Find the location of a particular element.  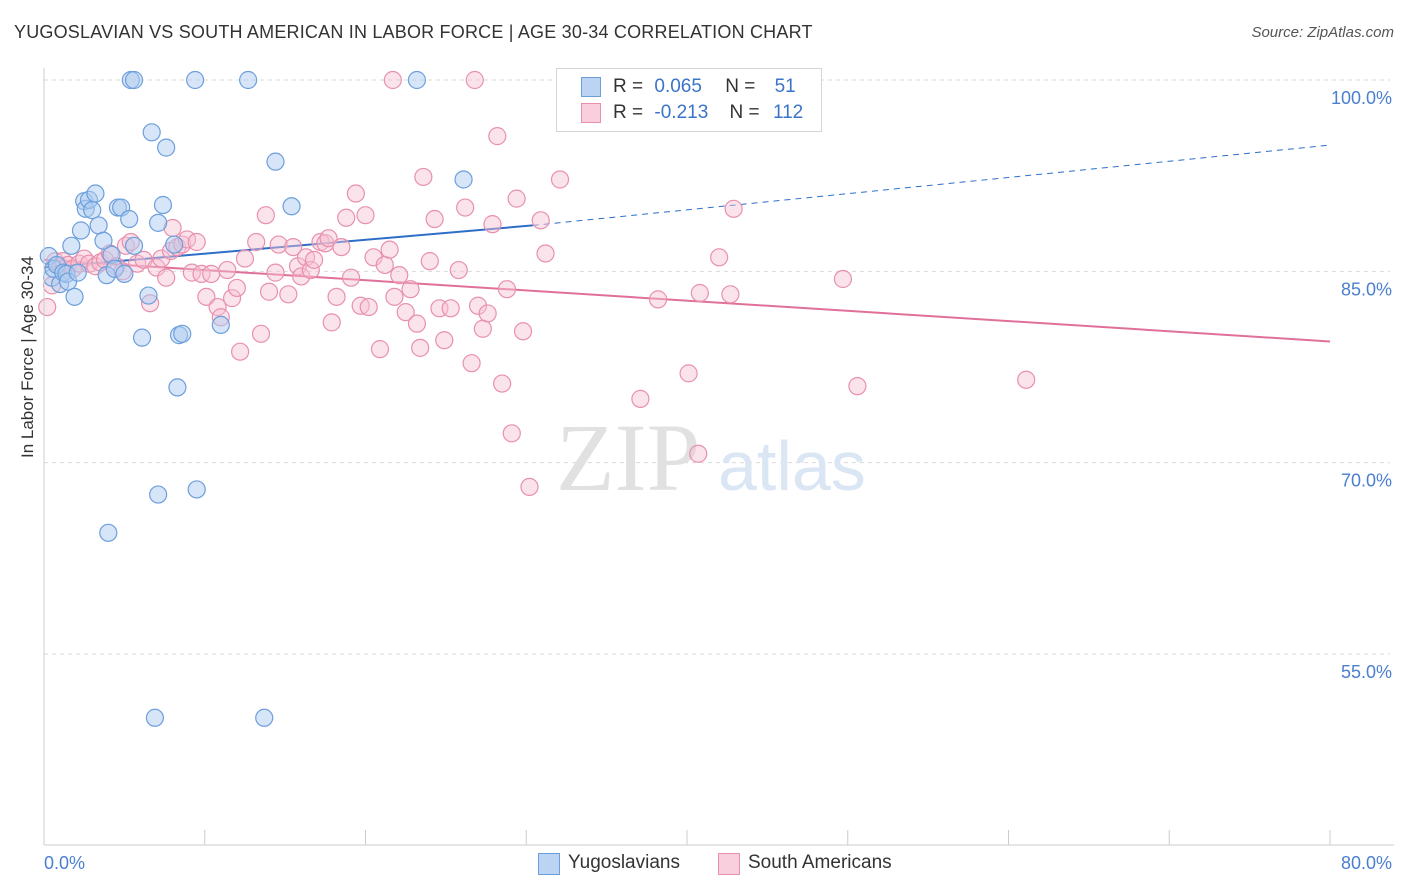

y-axis-label: In Labor Force | Age 30-34 is located at coordinates (27, 357).